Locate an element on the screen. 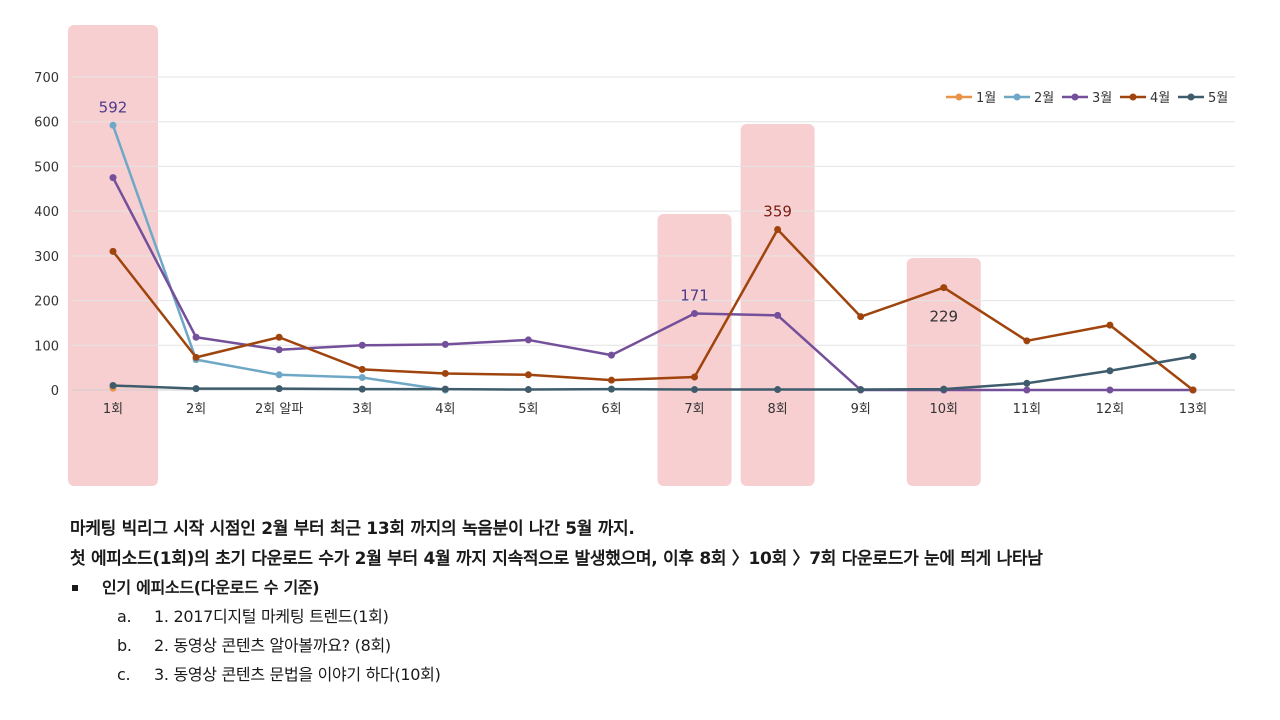 The height and width of the screenshot is (720, 1280). y-tick-label: 500 is located at coordinates (46, 167).